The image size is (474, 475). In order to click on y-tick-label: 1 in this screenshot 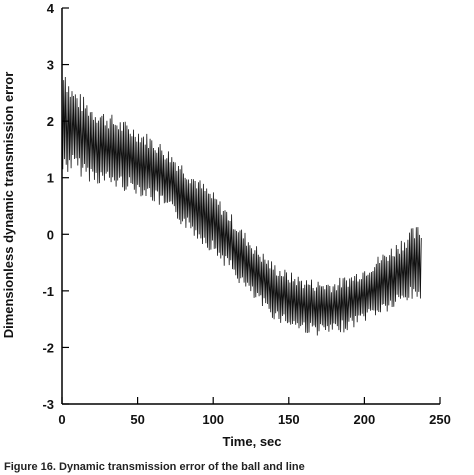, I will do `click(50, 178)`.